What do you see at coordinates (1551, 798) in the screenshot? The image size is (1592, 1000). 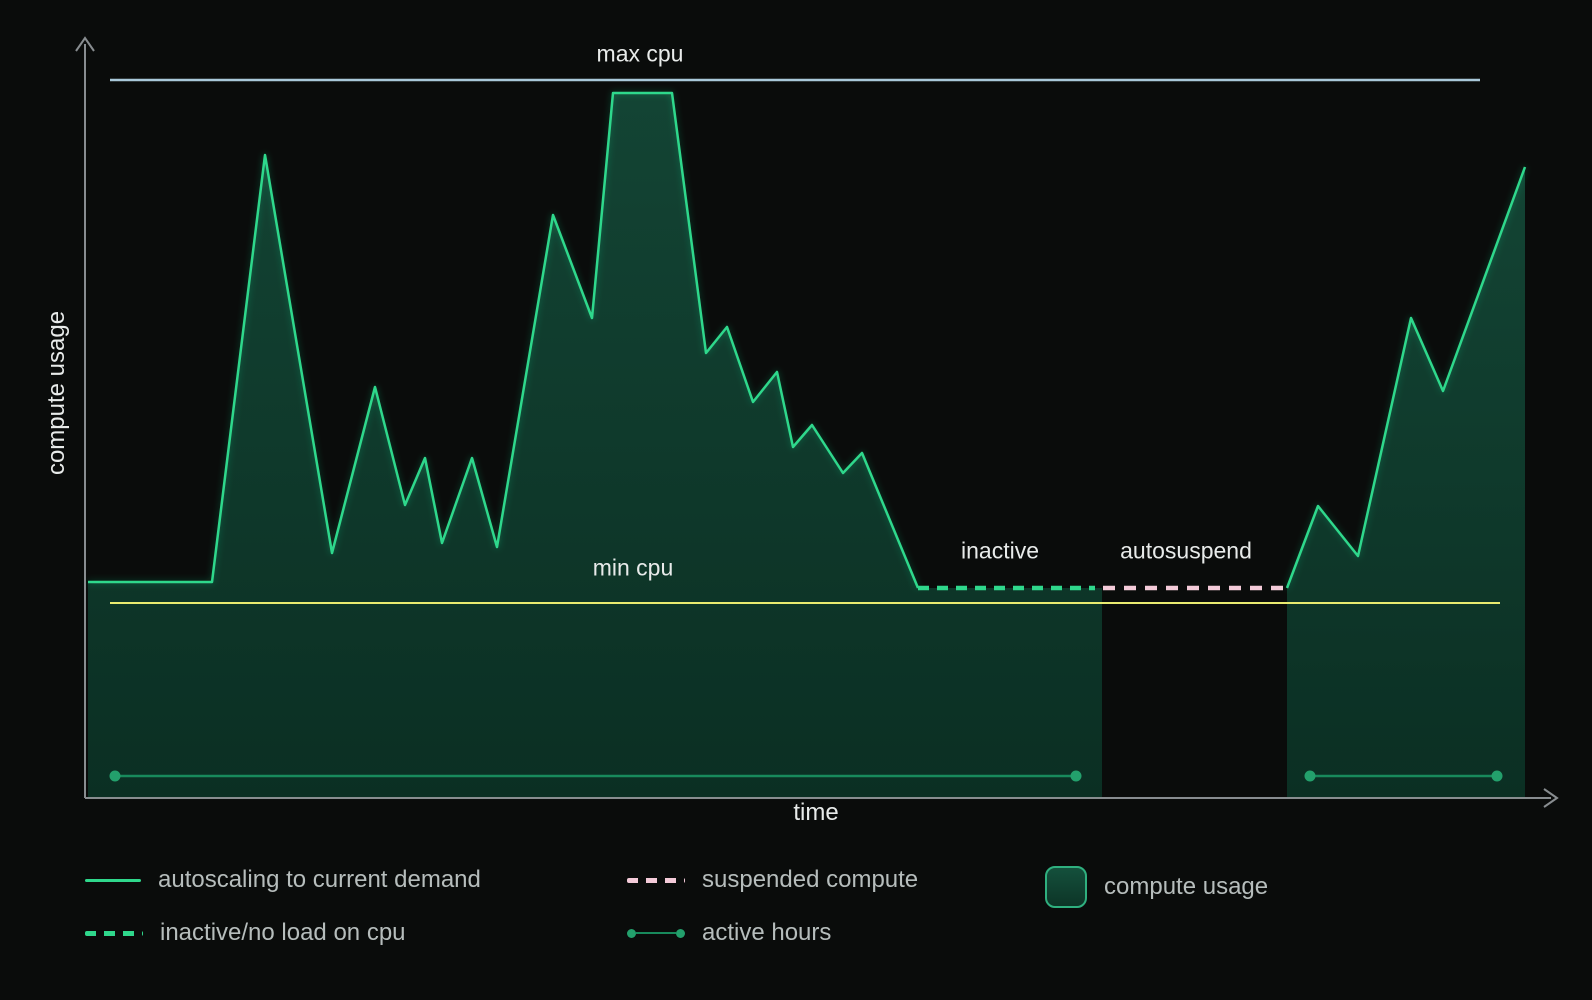 I see `x-axis-arrow` at bounding box center [1551, 798].